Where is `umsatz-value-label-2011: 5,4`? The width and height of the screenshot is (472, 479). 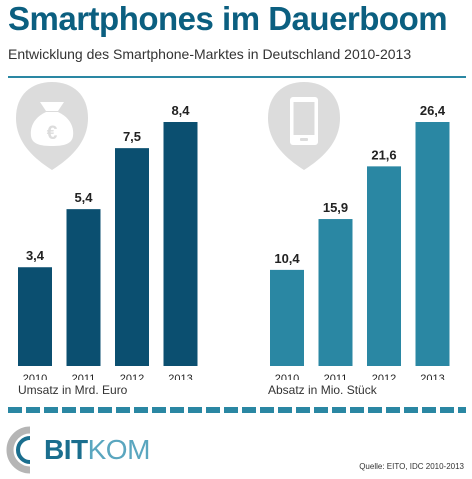 umsatz-value-label-2011: 5,4 is located at coordinates (83, 197).